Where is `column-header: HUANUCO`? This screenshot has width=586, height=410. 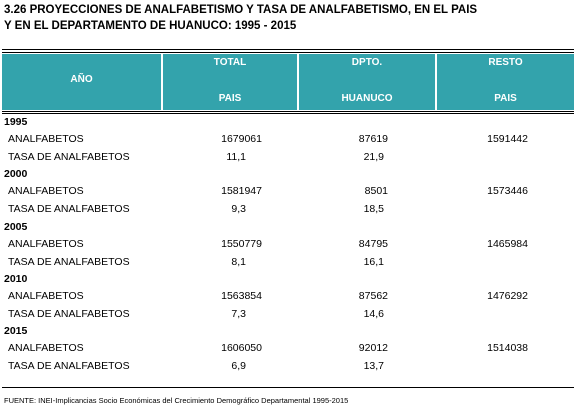
column-header: HUANUCO is located at coordinates (367, 98).